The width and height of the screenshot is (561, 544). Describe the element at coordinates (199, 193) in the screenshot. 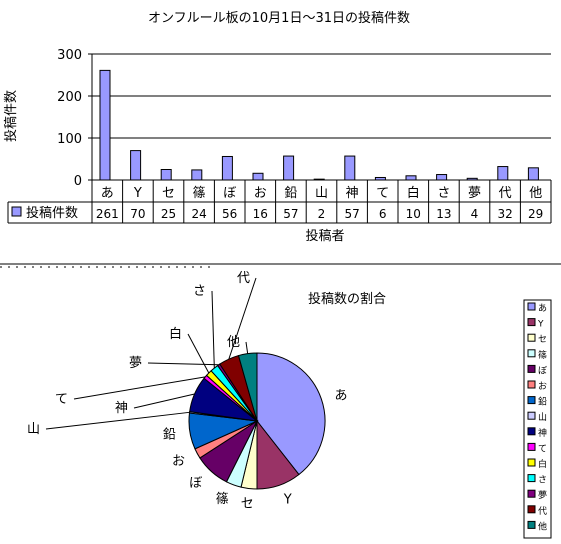

I see `x-tick-label: 篠` at that location.